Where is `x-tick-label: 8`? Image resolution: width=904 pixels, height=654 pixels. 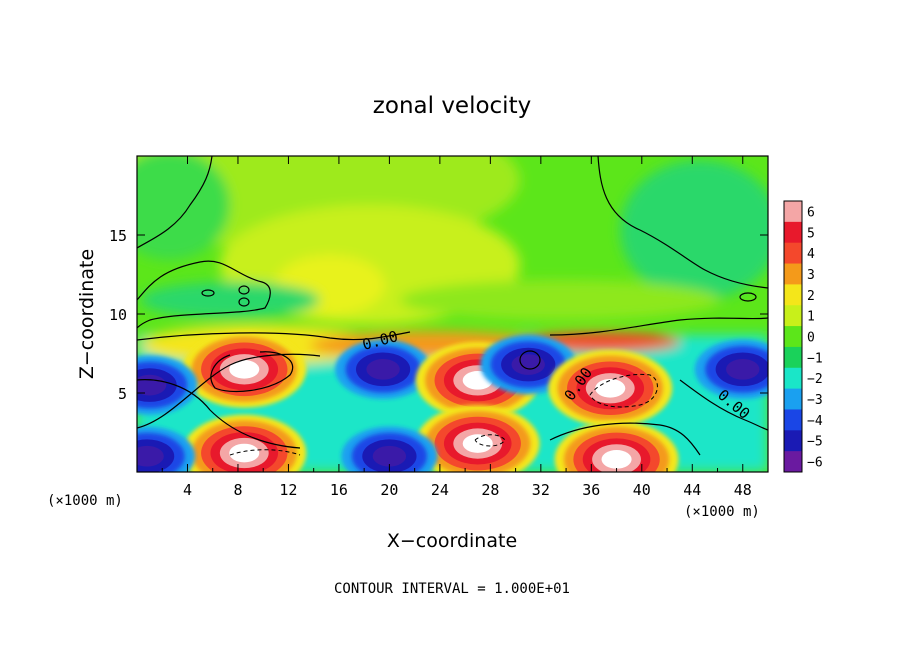
x-tick-label: 8 is located at coordinates (237, 490).